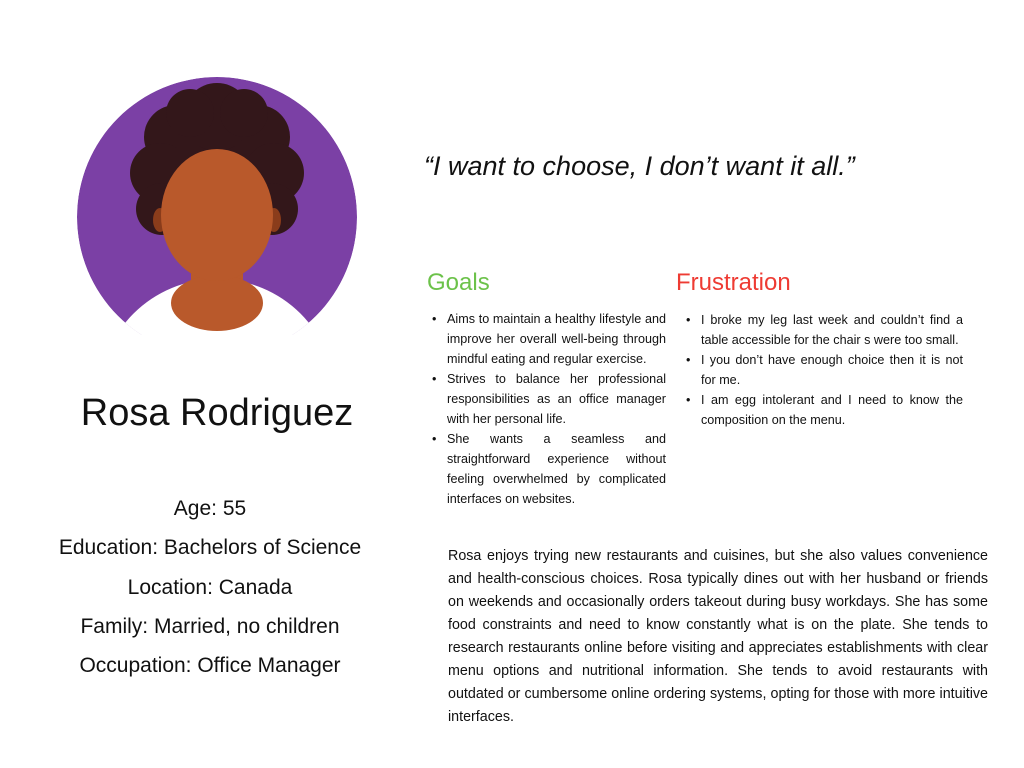  Describe the element at coordinates (217, 413) in the screenshot. I see `persona-name: Rosa Rodriguez` at that location.